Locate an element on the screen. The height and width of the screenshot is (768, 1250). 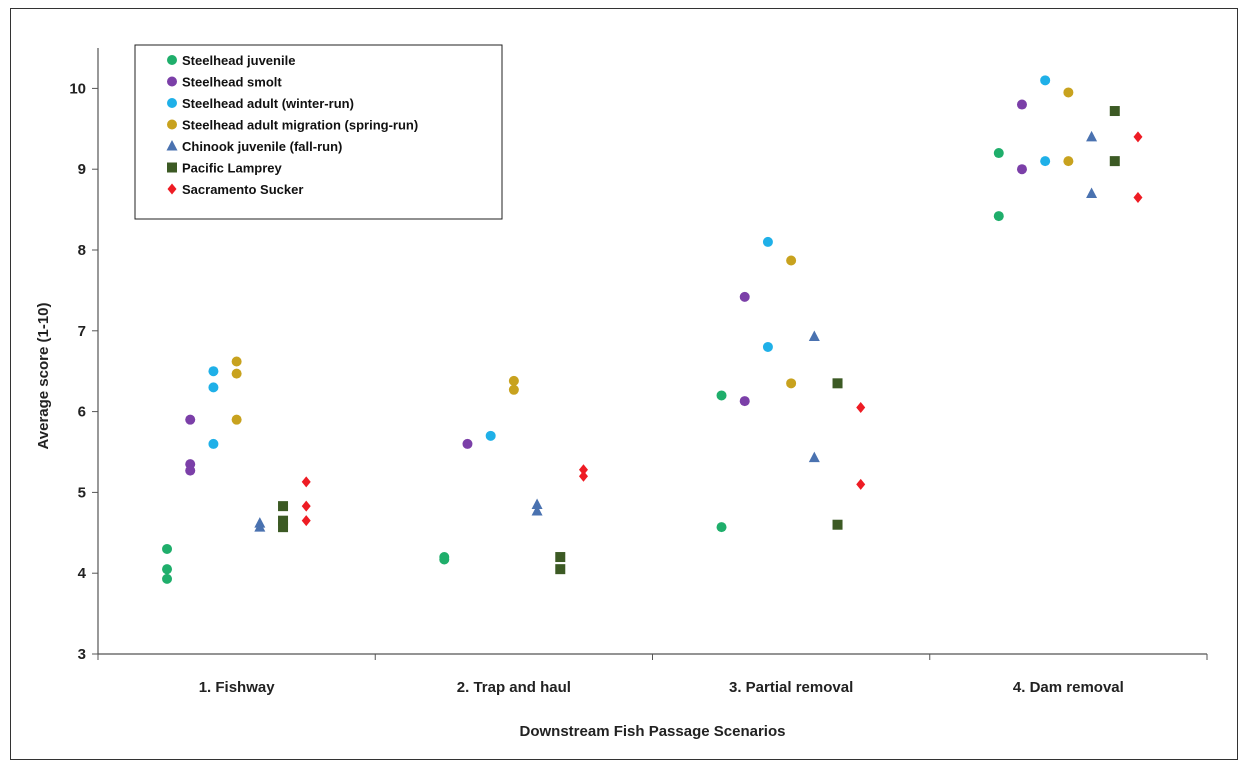
legend-label: Sacramento Sucker is located at coordinates (242, 189).